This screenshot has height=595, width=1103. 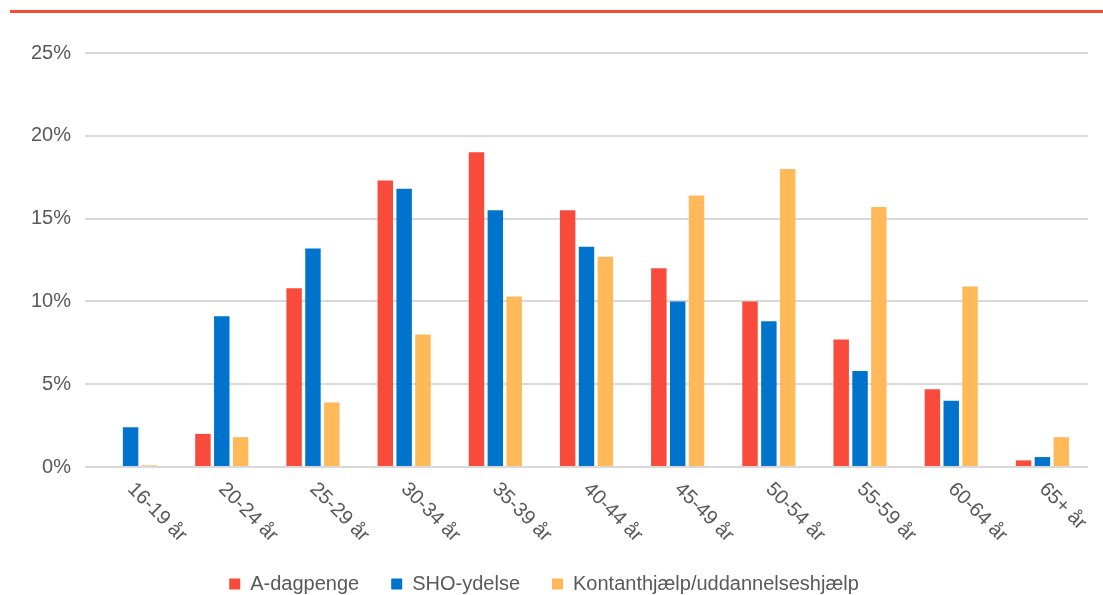 What do you see at coordinates (305, 582) in the screenshot?
I see `legend-label: A-dagpenge` at bounding box center [305, 582].